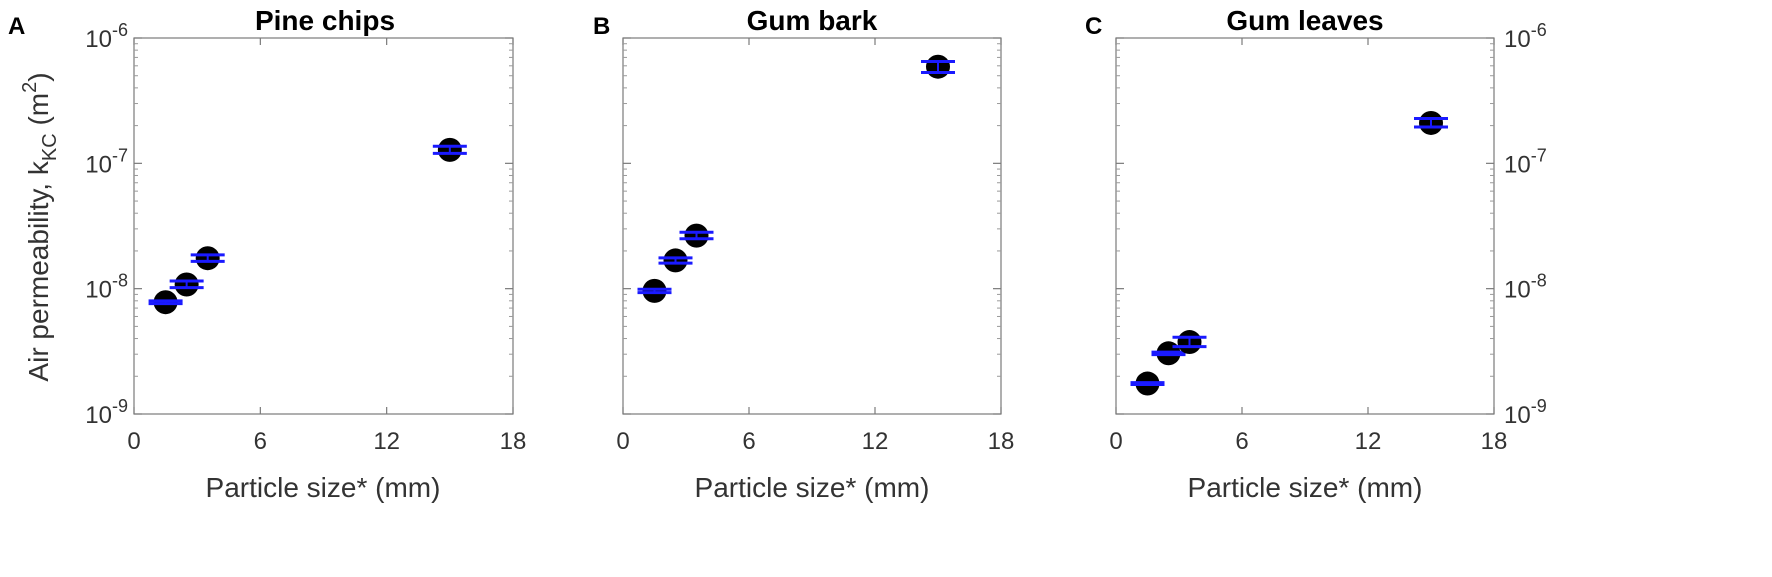 The image size is (1772, 577). What do you see at coordinates (1093, 26) in the screenshot?
I see `panel-letter: C` at bounding box center [1093, 26].